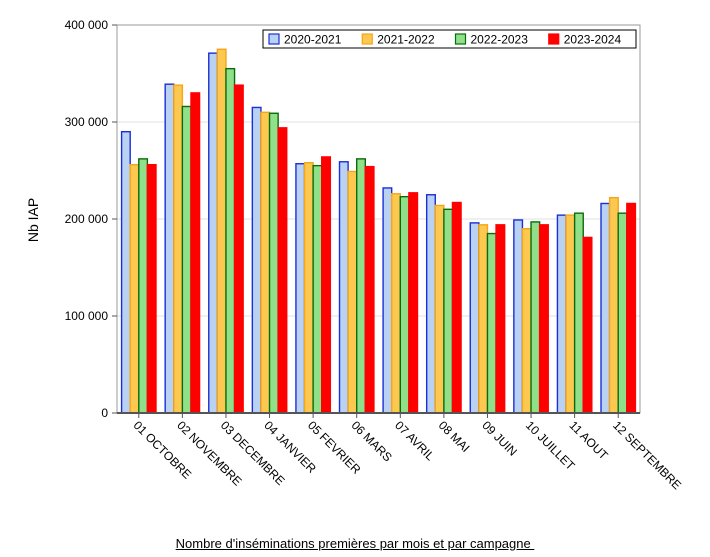 This screenshot has height=557, width=710. What do you see at coordinates (647, 455) in the screenshot?
I see `x-tick-label: 12 SEPTEMBRE` at bounding box center [647, 455].